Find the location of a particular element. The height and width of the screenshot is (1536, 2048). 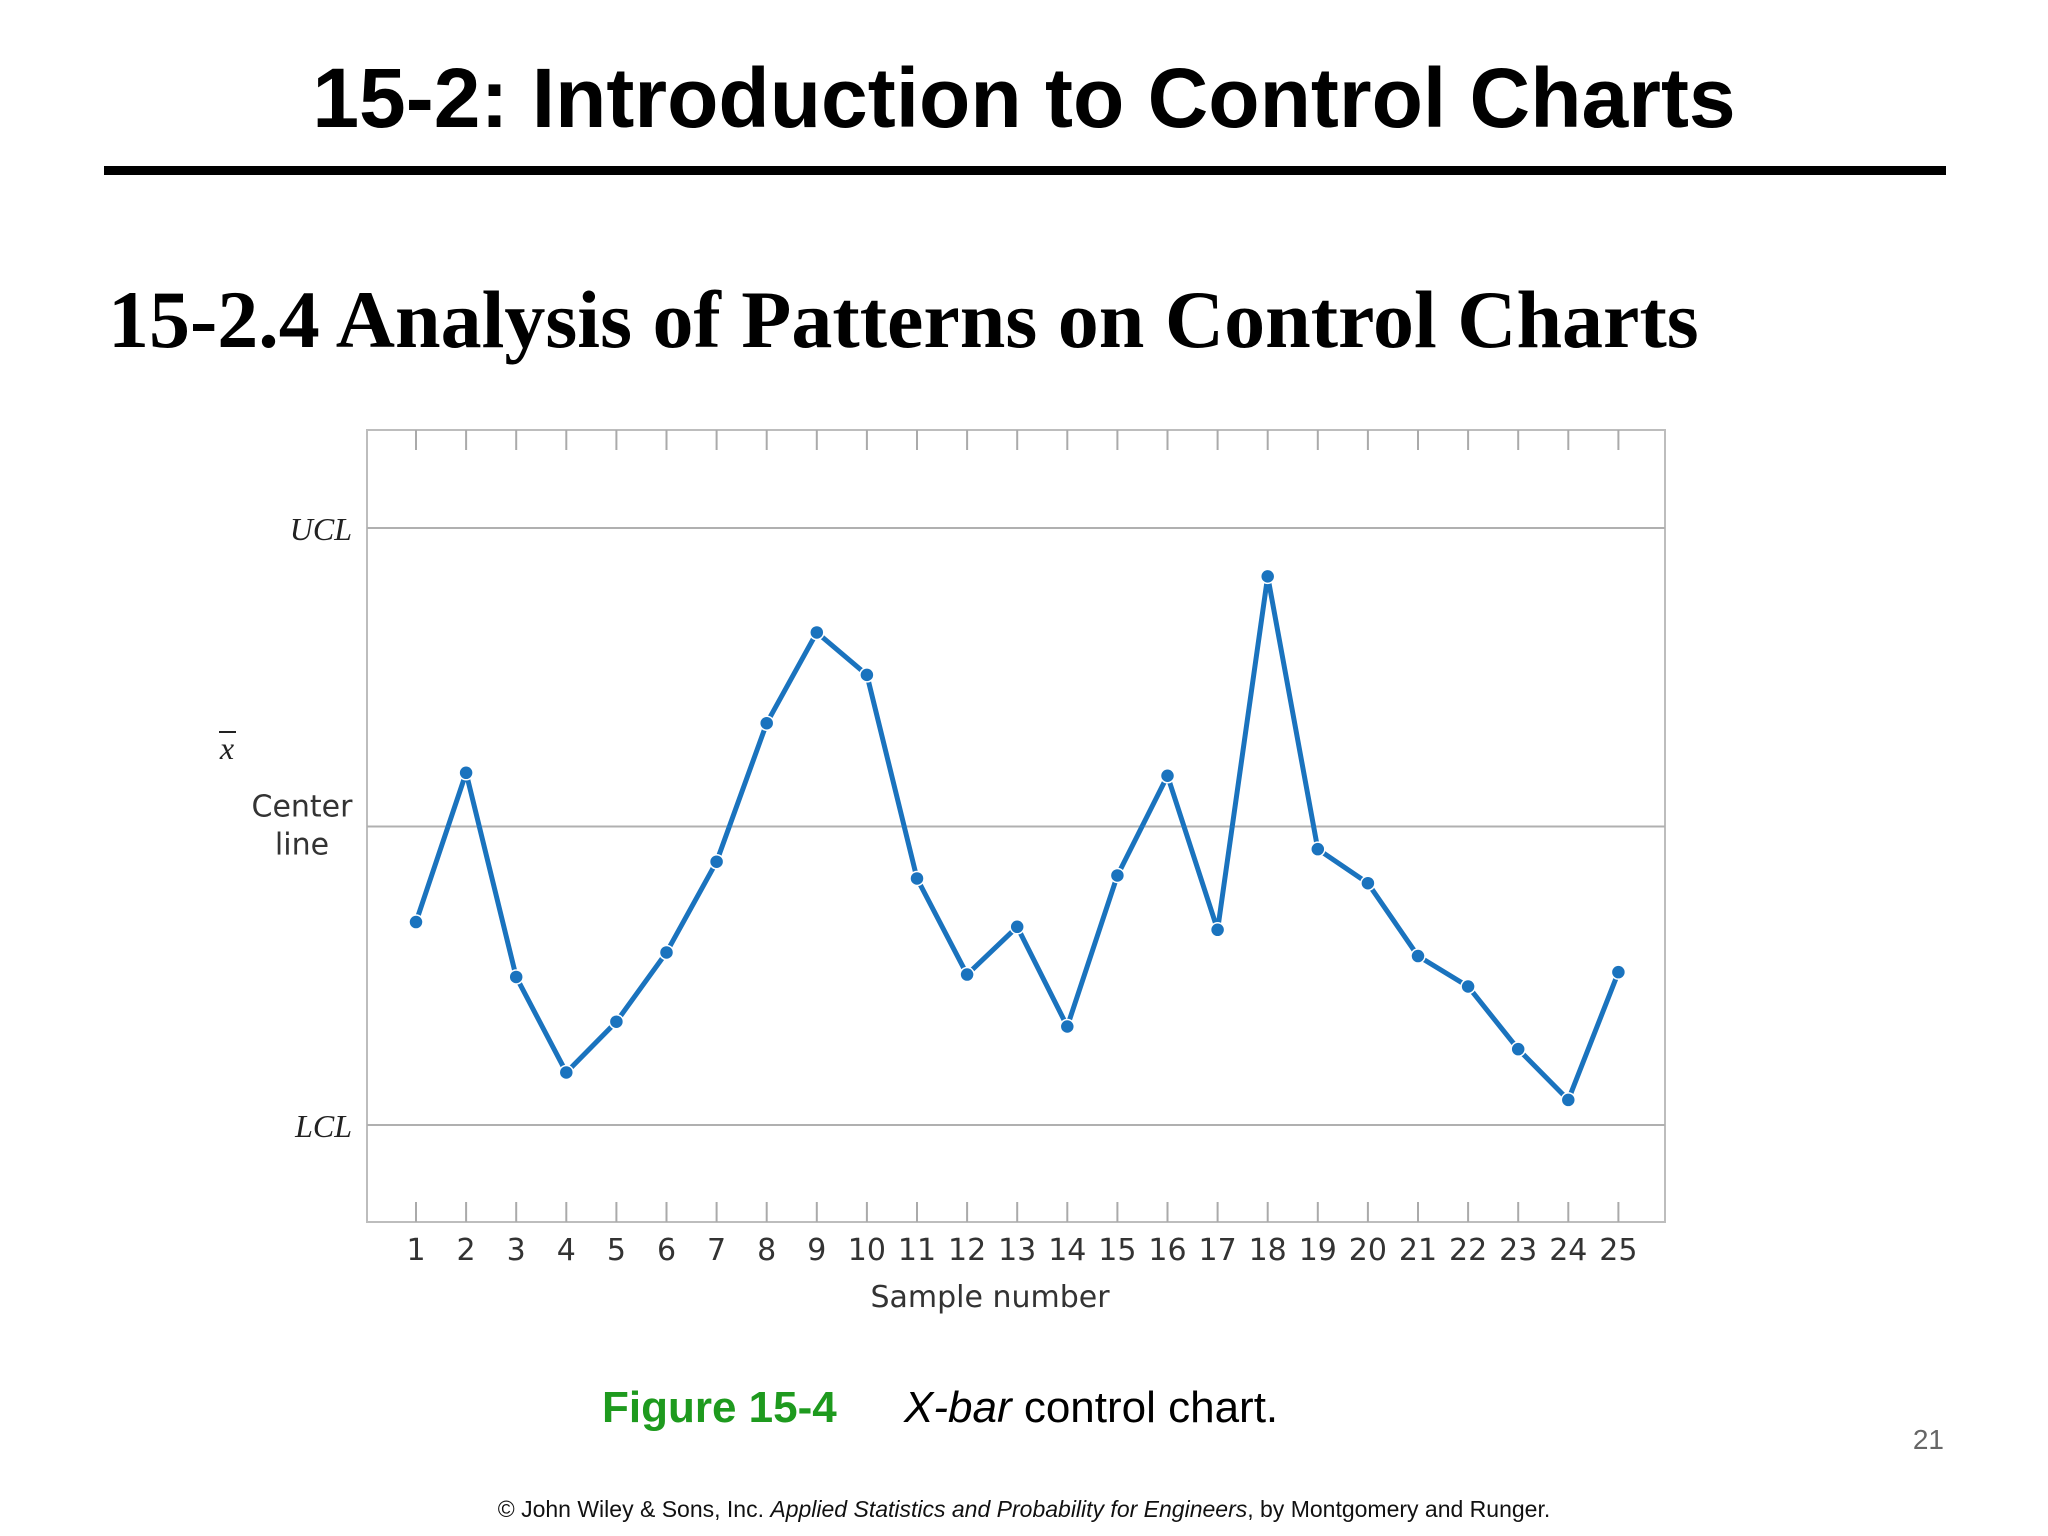

x-tick-label: 16 is located at coordinates (1167, 1250).